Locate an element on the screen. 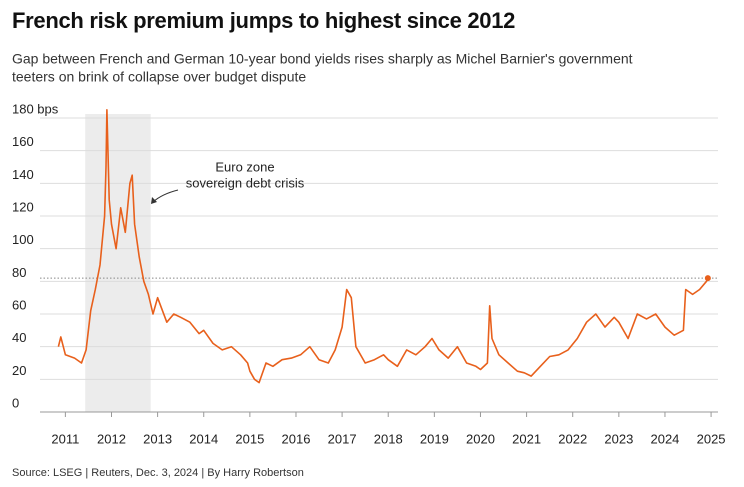 The image size is (744, 487). annotation: Euro zone is located at coordinates (244, 166).